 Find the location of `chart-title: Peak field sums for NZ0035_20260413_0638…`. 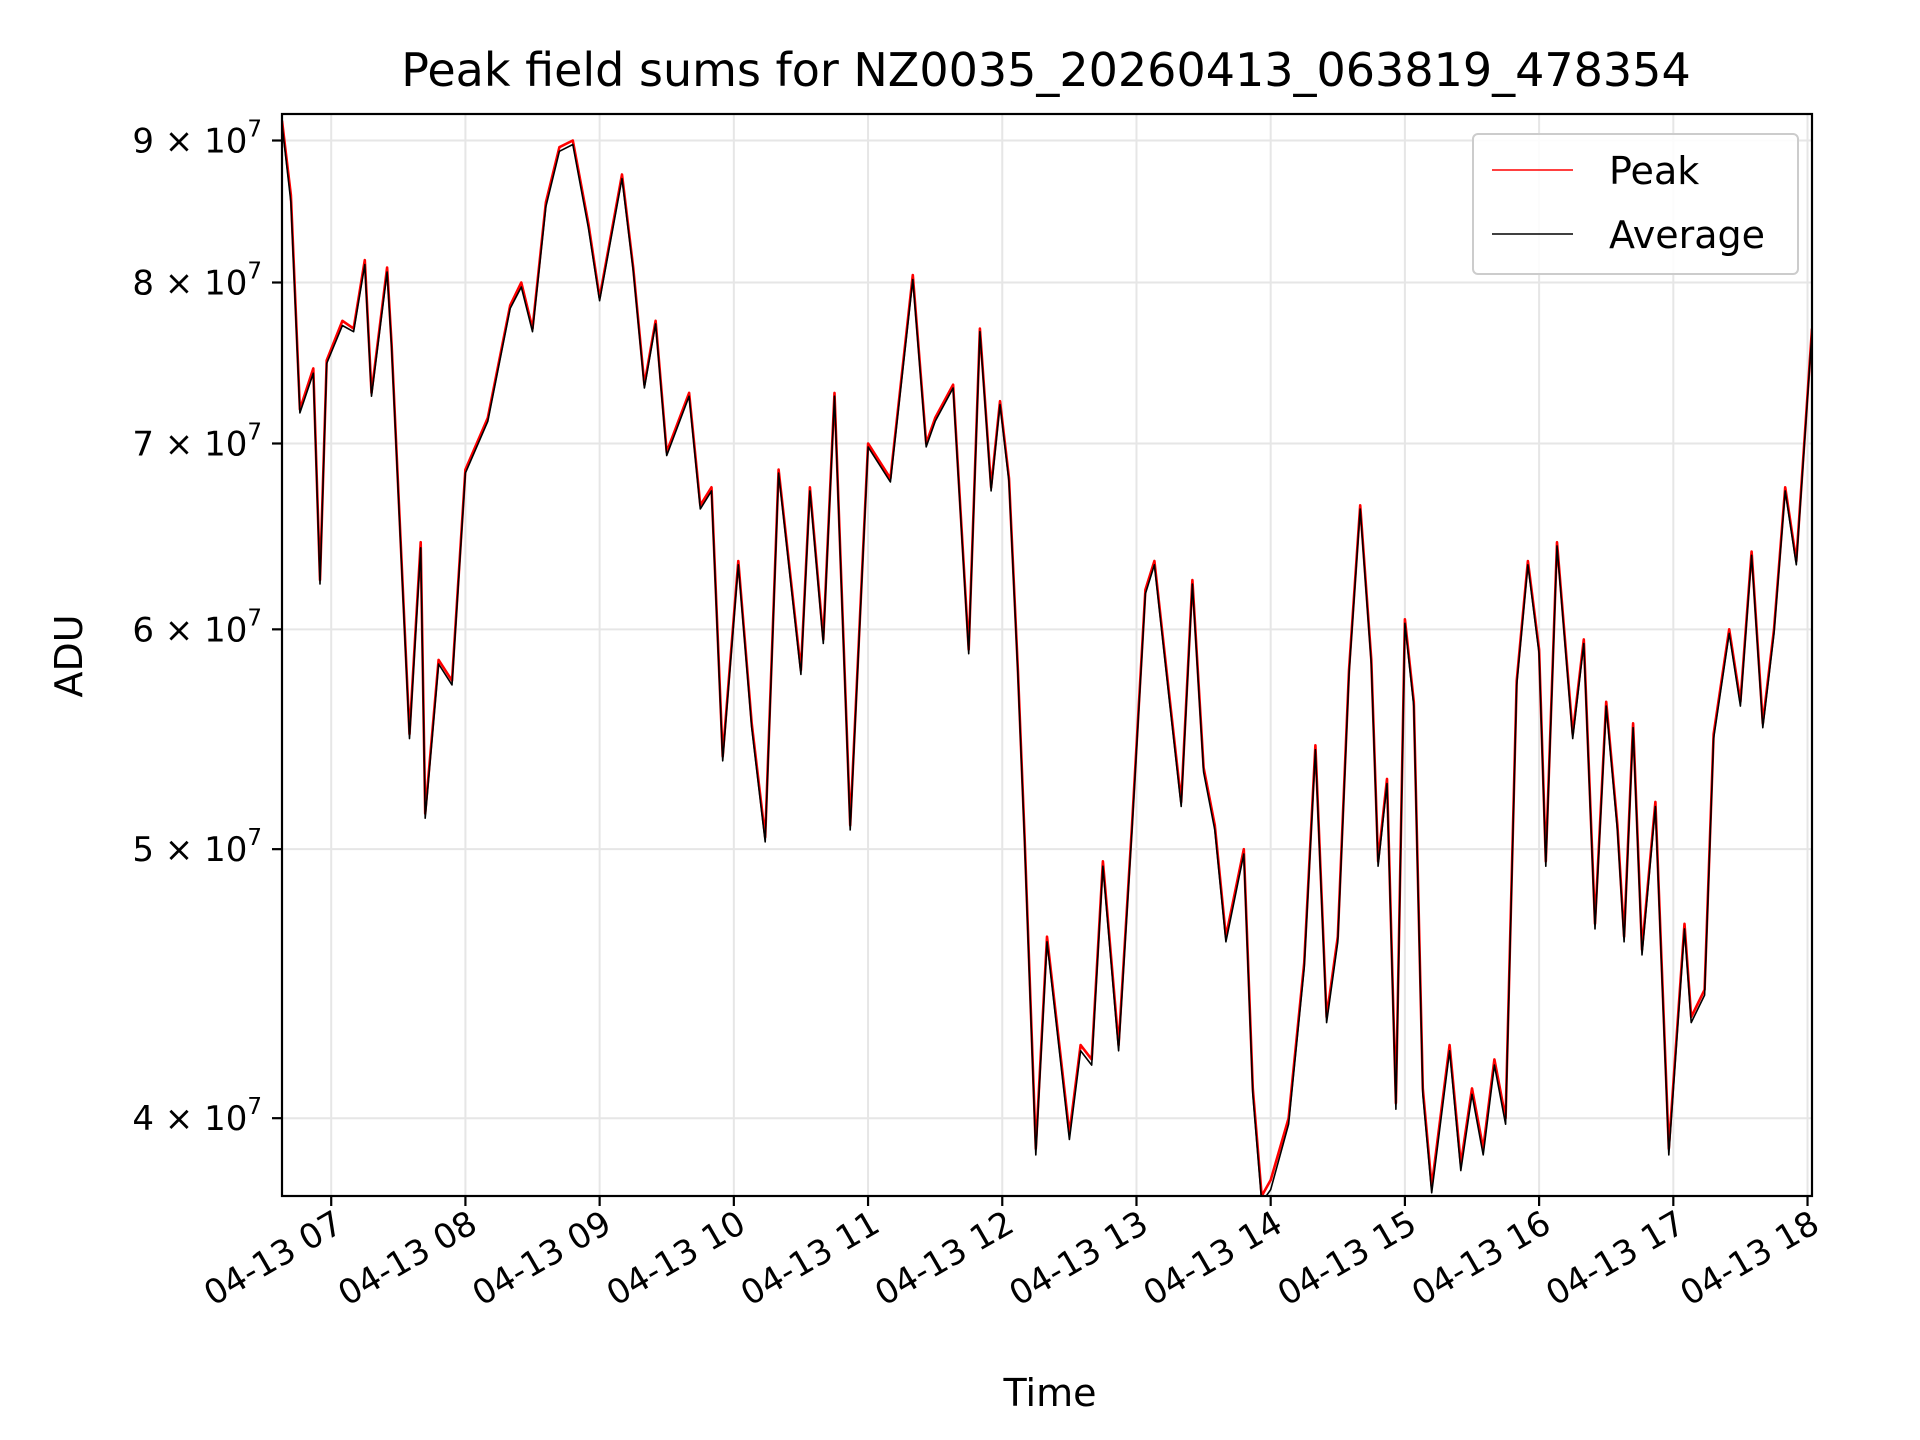

chart-title: Peak field sums for NZ0035_20260413_0638… is located at coordinates (1045, 70).